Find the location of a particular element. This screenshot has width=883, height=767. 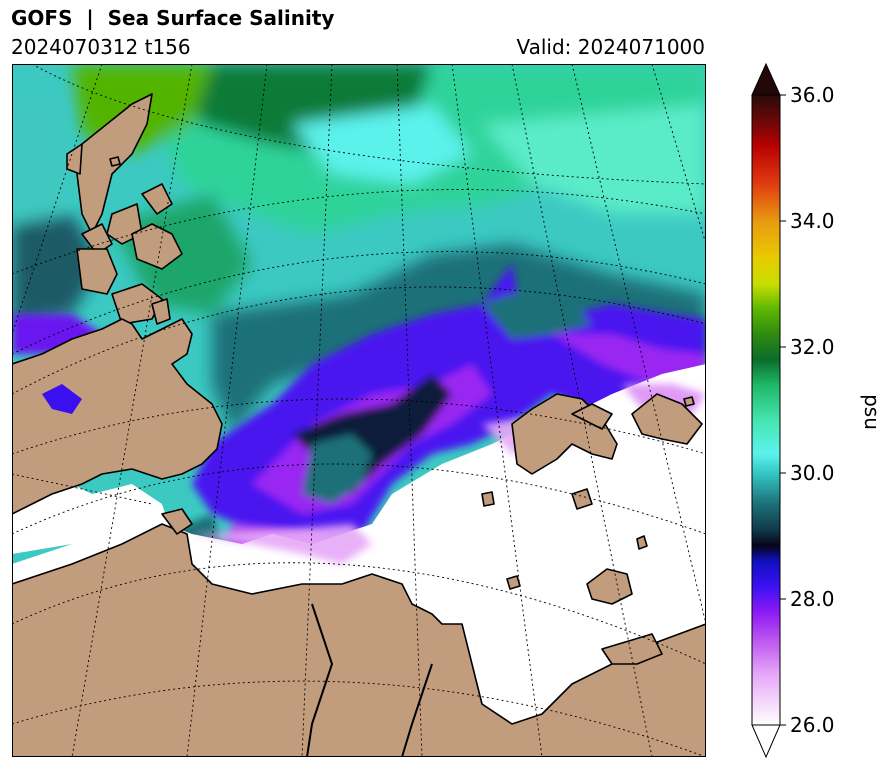

colorbar-tick-label: 36.0 is located at coordinates (812, 95).